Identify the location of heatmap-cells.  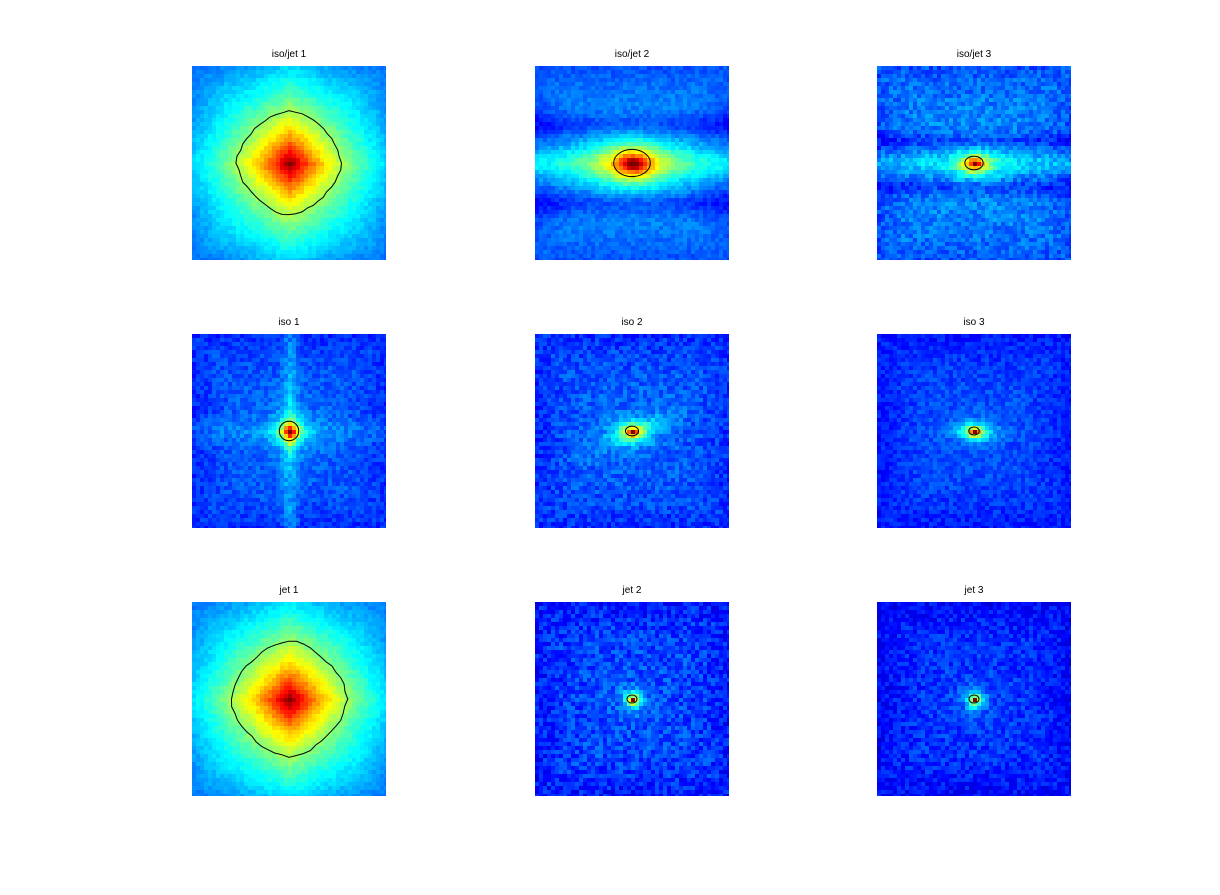
(632, 163).